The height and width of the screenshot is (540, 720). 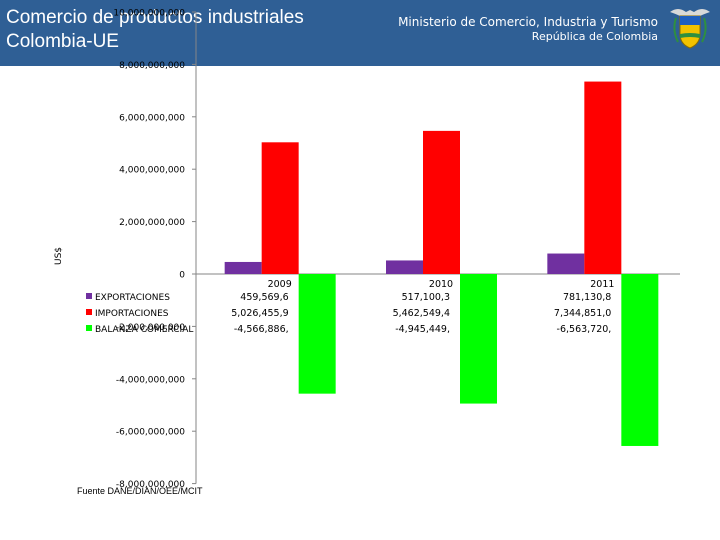 I want to click on bar-exportaciones-2009, so click(x=243, y=267).